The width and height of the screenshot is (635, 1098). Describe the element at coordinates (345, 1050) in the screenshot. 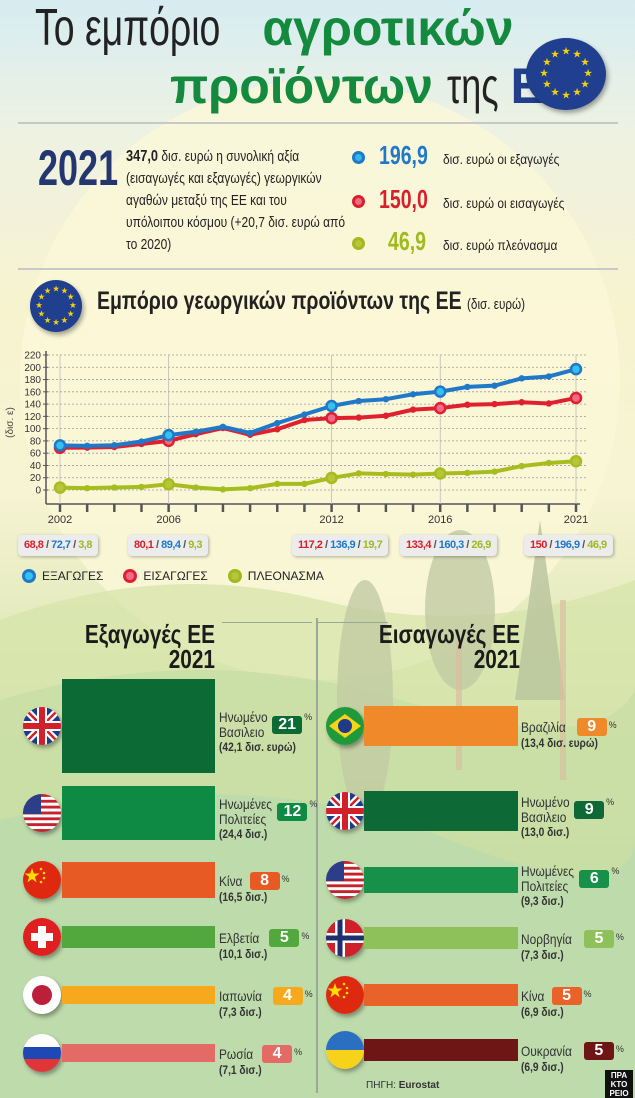

I see `ukraine-flag-icon` at that location.